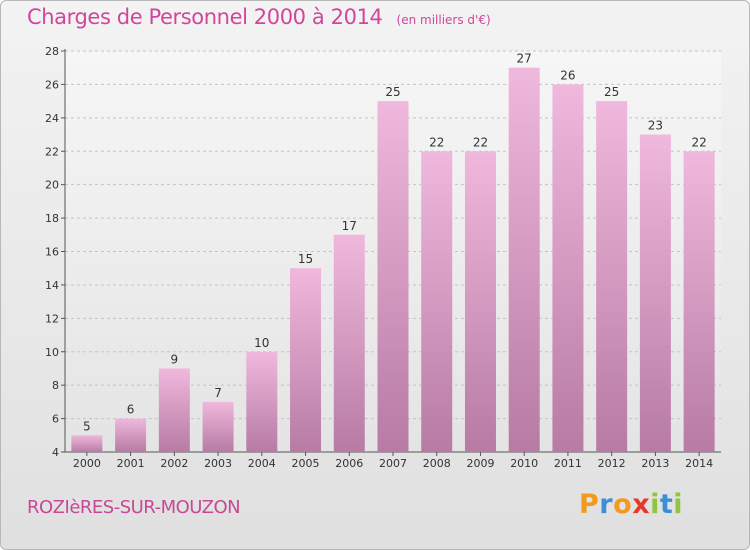 The image size is (750, 550). Describe the element at coordinates (52, 252) in the screenshot. I see `y-tick-label: 16` at that location.